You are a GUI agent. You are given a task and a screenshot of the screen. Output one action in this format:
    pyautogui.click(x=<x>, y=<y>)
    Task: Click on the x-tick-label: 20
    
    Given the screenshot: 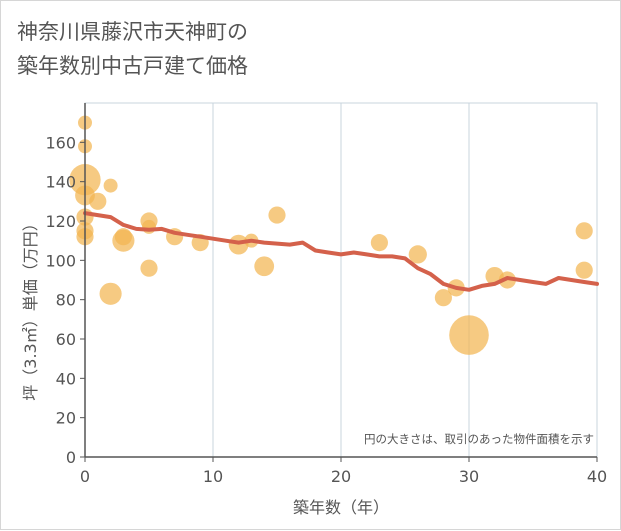 What is the action you would take?
    pyautogui.click(x=341, y=476)
    